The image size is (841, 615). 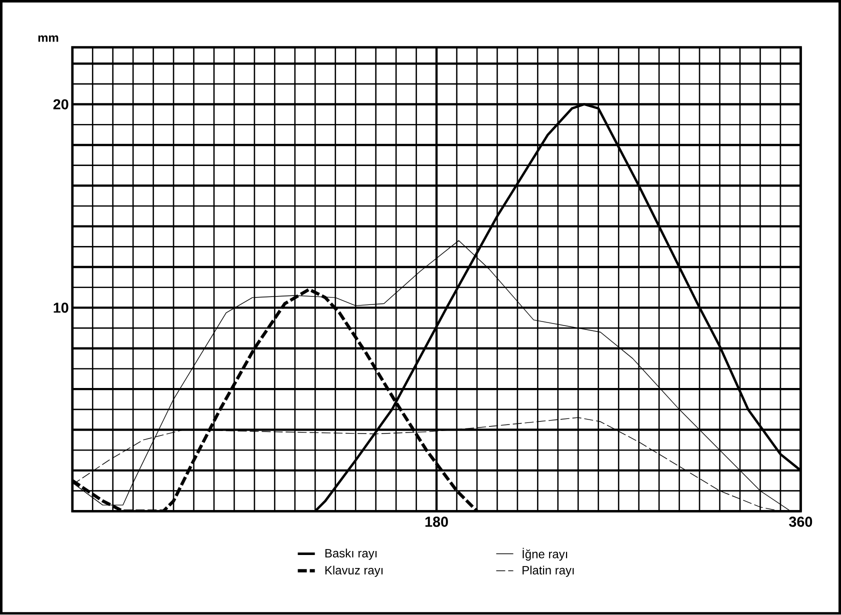 I want to click on legend-label: İğne rayı, so click(x=545, y=554).